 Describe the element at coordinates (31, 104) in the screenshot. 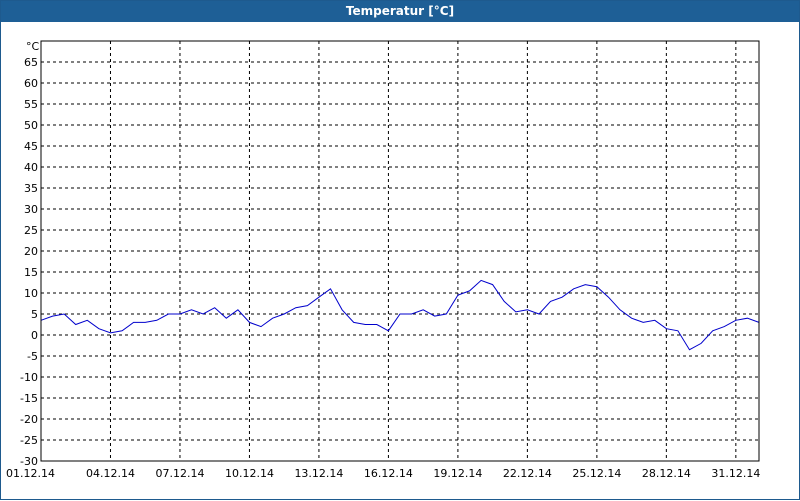

I see `y-tick-label: 55` at that location.